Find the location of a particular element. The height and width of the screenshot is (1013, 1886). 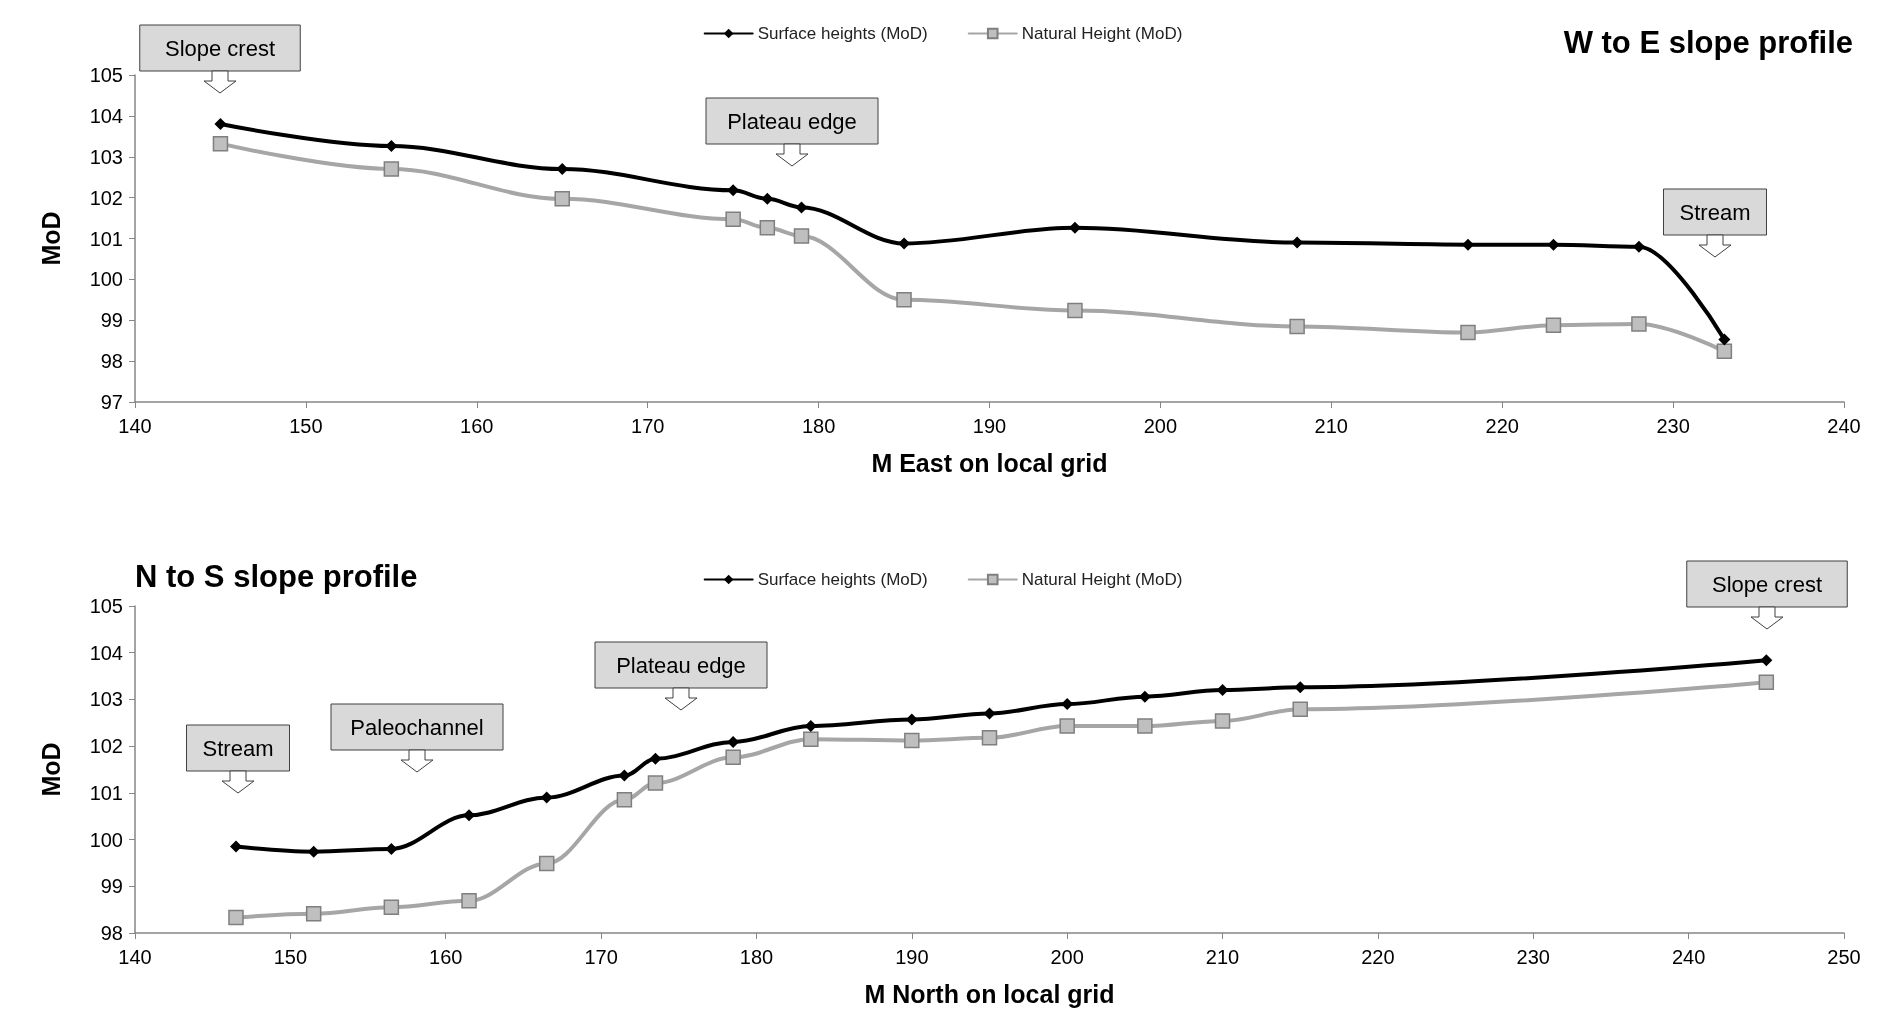

x-axis-title: M North on local grid is located at coordinates (989, 993).